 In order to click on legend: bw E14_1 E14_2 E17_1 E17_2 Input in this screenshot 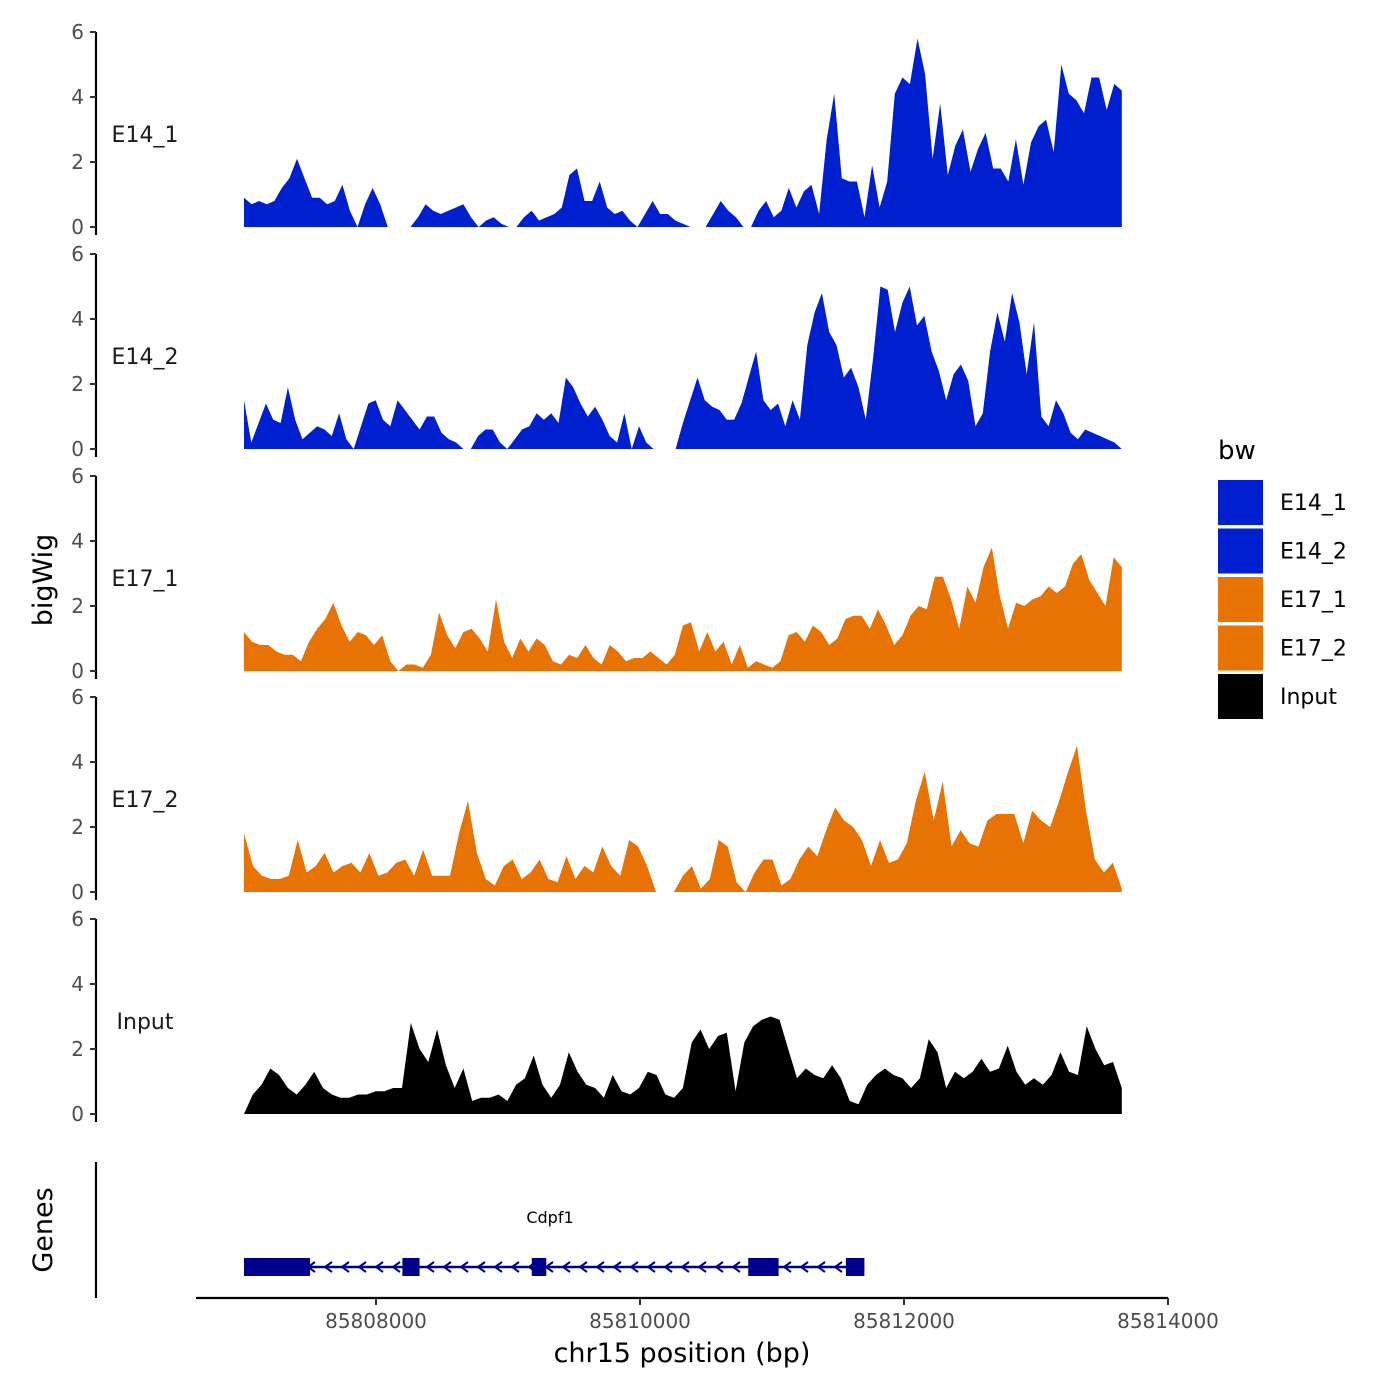, I will do `click(1282, 577)`.